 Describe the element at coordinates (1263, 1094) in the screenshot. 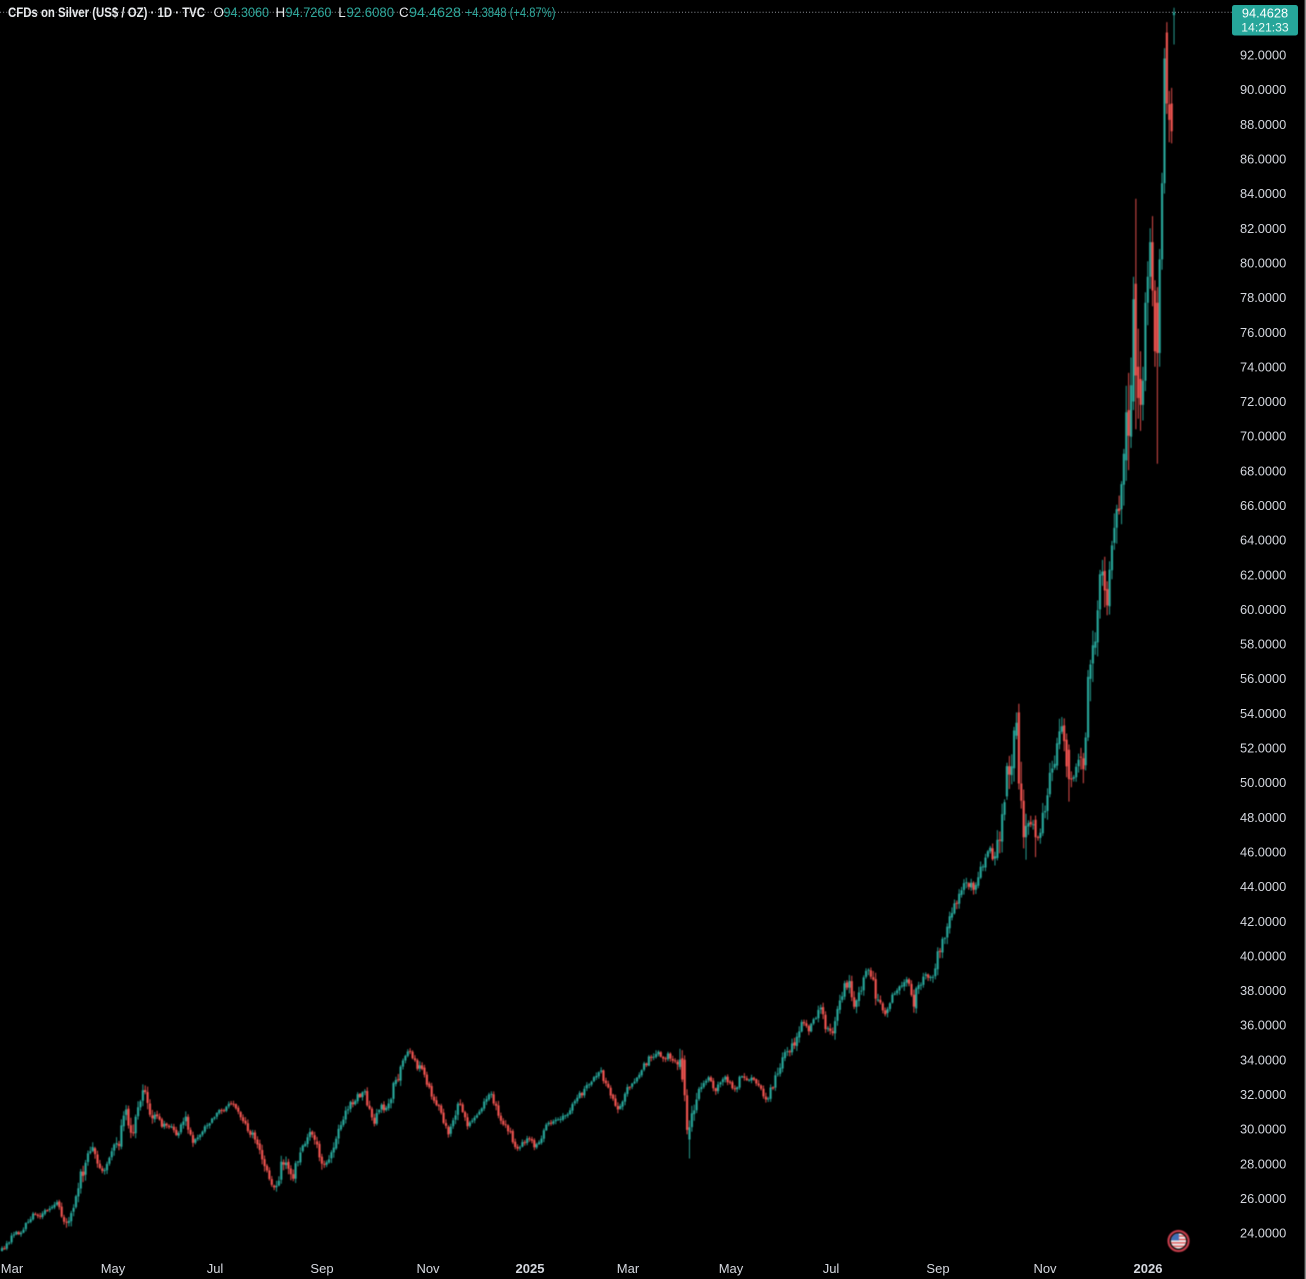

I see `svg-text: 32.0000` at that location.